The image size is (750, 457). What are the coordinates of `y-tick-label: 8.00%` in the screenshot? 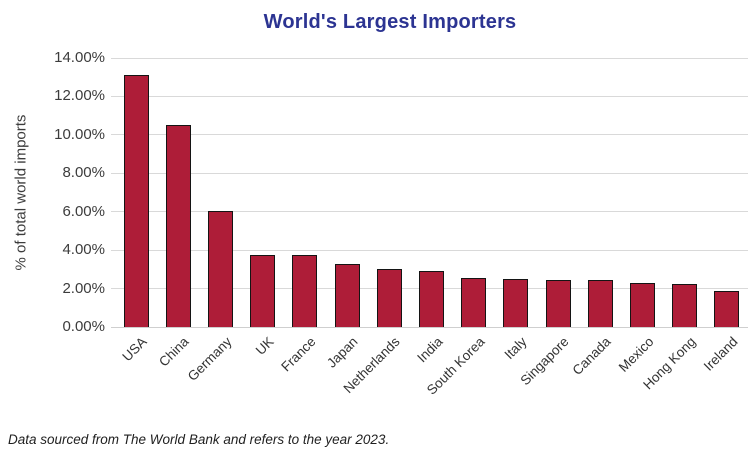 It's located at (83, 173).